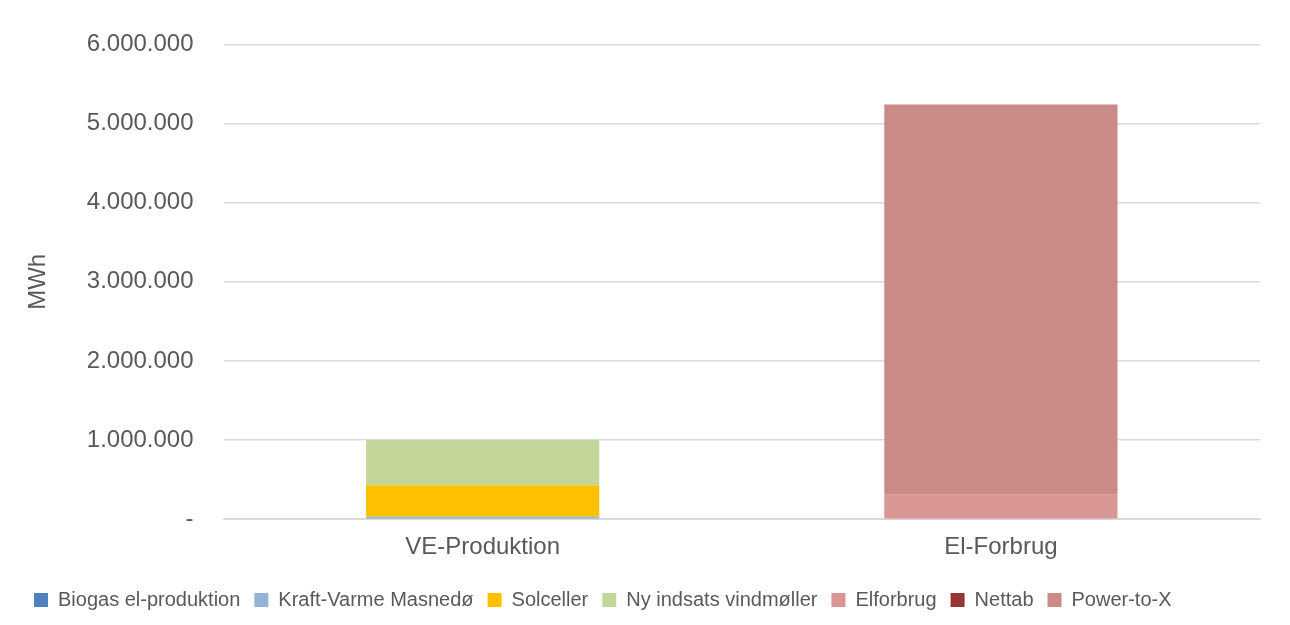  What do you see at coordinates (140, 43) in the screenshot?
I see `y-tick-label: 6.000.000` at bounding box center [140, 43].